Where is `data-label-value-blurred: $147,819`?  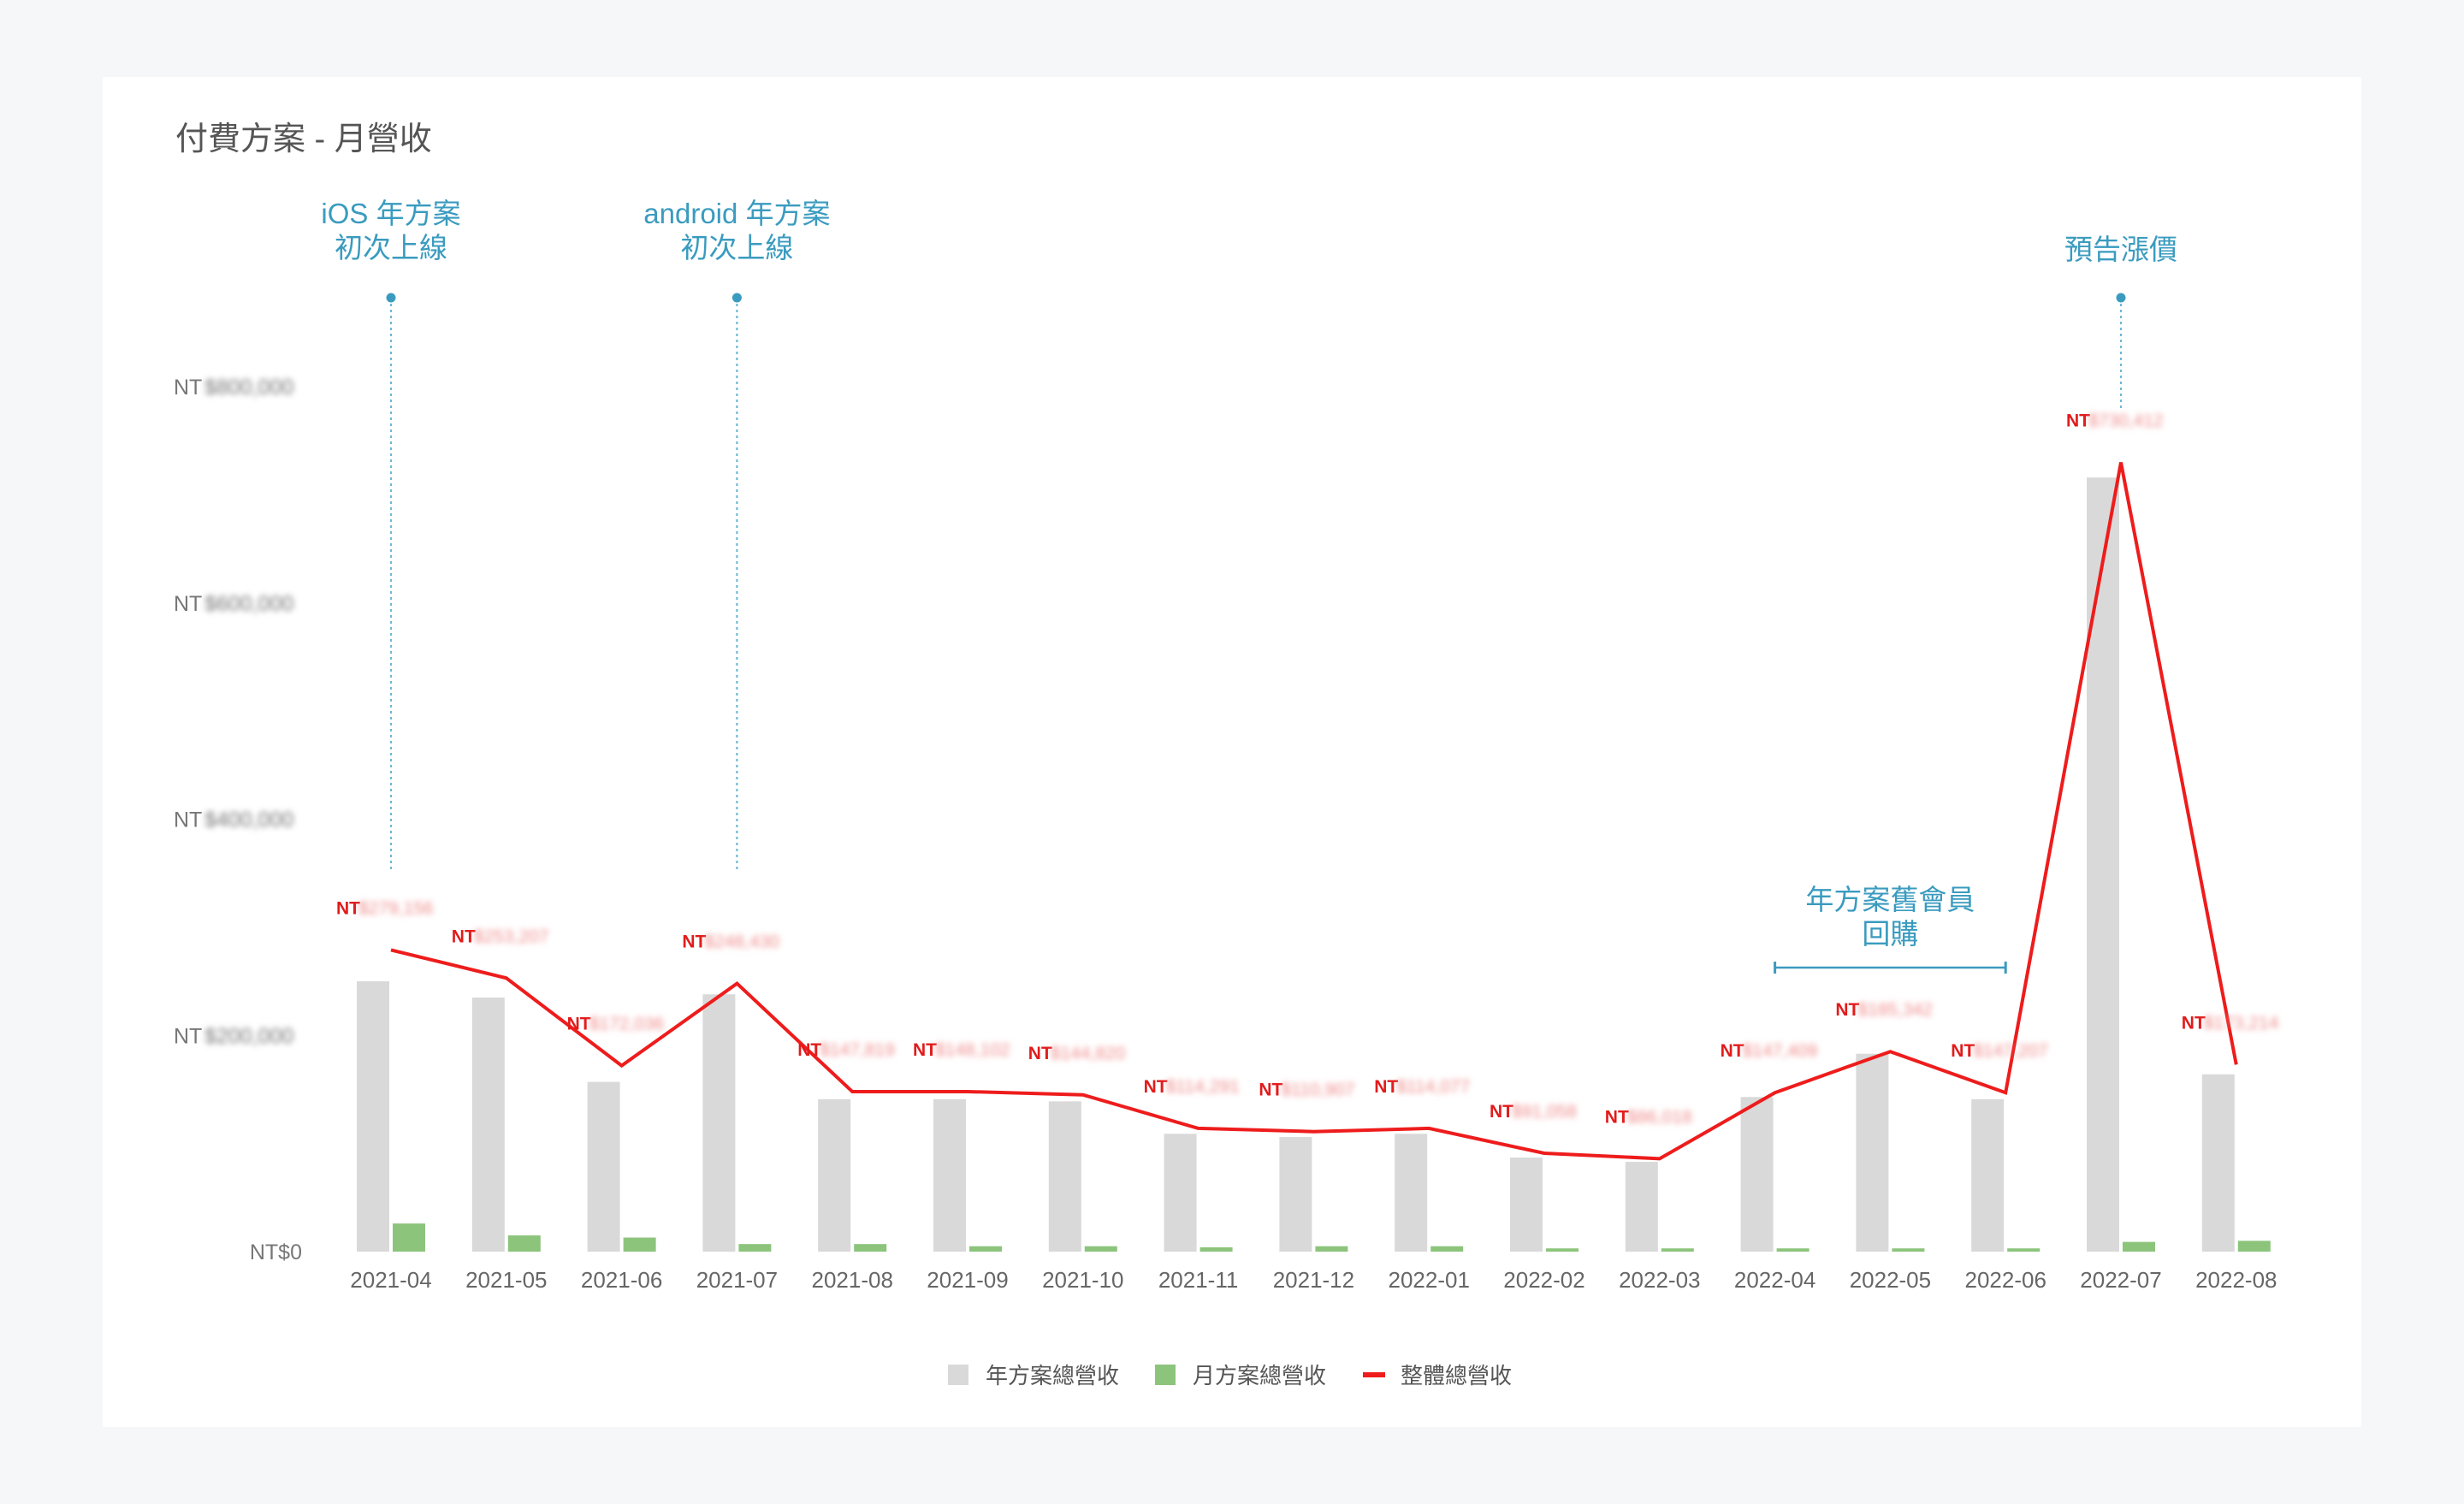
data-label-value-blurred: $147,819 is located at coordinates (857, 1050).